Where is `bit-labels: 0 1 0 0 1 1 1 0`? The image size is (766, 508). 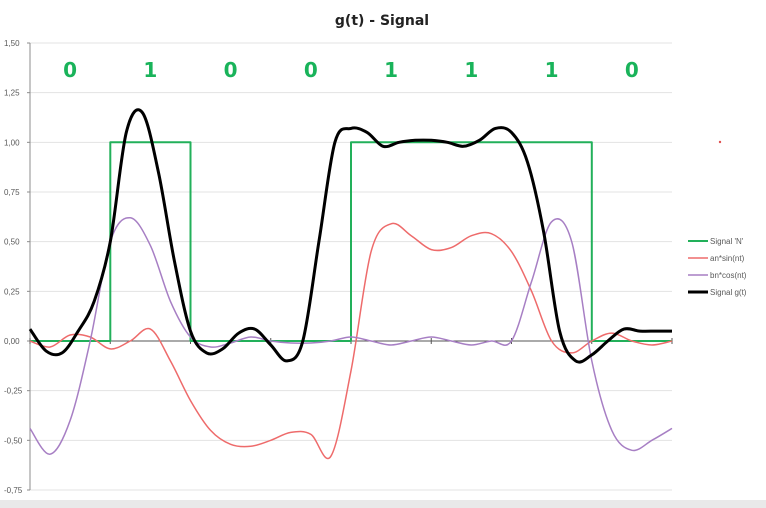 bit-labels: 0 1 0 0 1 1 1 0 is located at coordinates (351, 70).